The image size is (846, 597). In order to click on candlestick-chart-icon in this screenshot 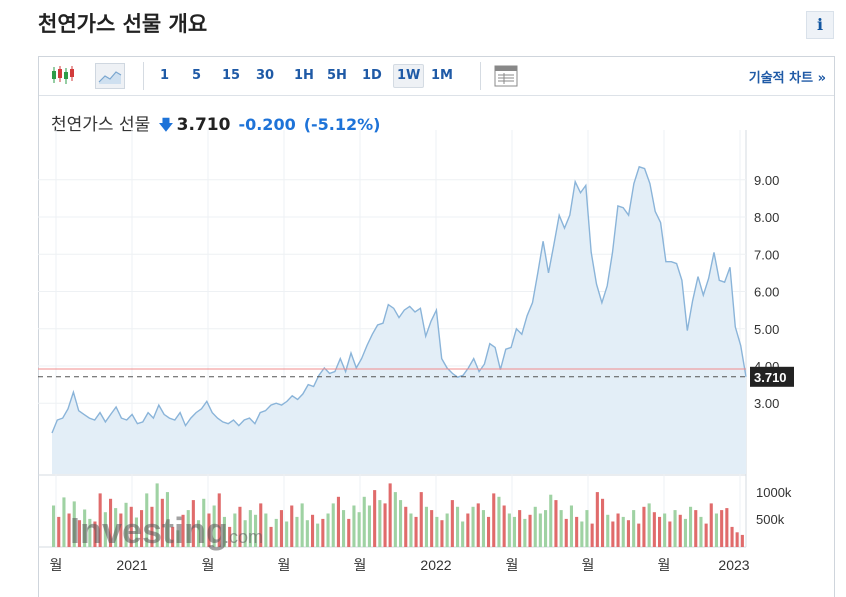, I will do `click(62, 75)`.